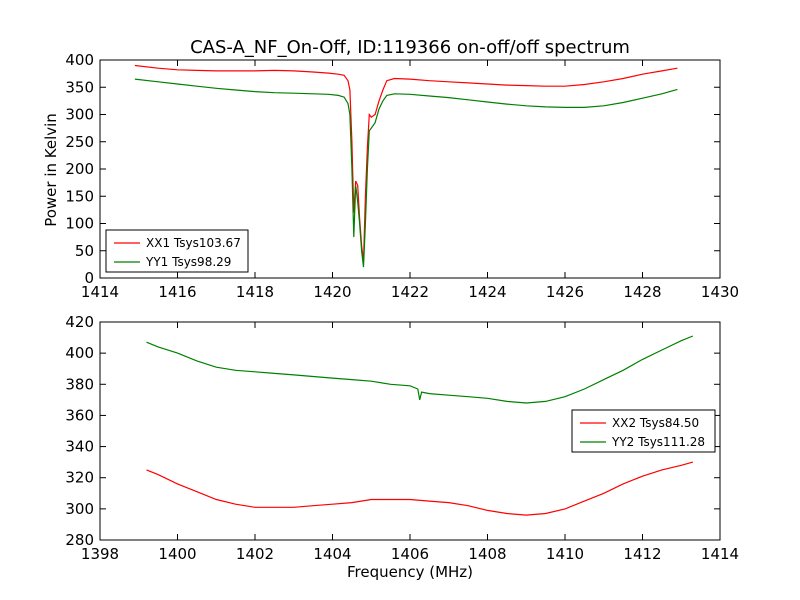 Image resolution: width=800 pixels, height=600 pixels. What do you see at coordinates (79, 224) in the screenshot?
I see `y-tick-label: 100` at bounding box center [79, 224].